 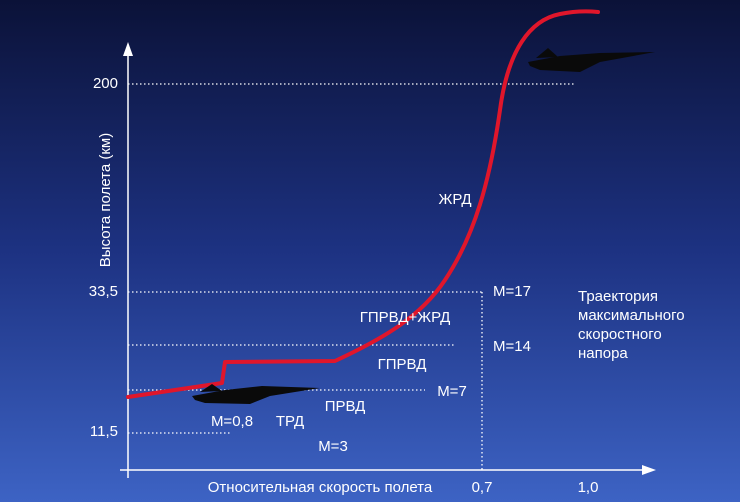 I want to click on y-axis-label: Высота полета (км), so click(x=105, y=200).